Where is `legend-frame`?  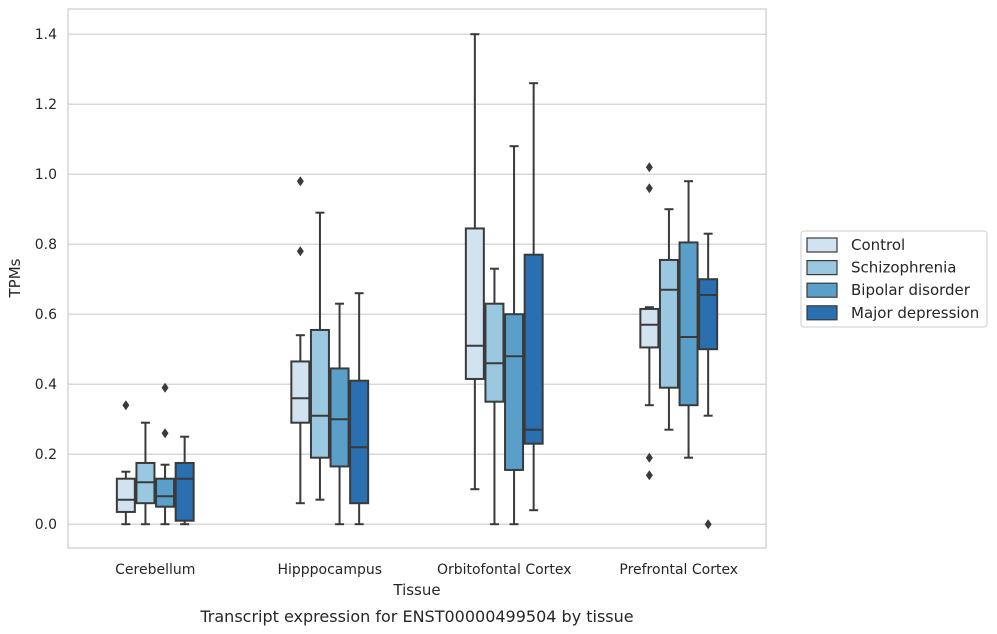 legend-frame is located at coordinates (894, 279).